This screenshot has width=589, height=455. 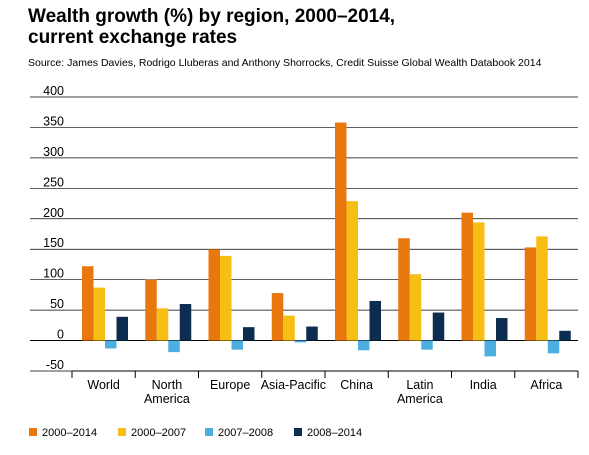 I want to click on x-category-label-line: North, so click(x=167, y=385).